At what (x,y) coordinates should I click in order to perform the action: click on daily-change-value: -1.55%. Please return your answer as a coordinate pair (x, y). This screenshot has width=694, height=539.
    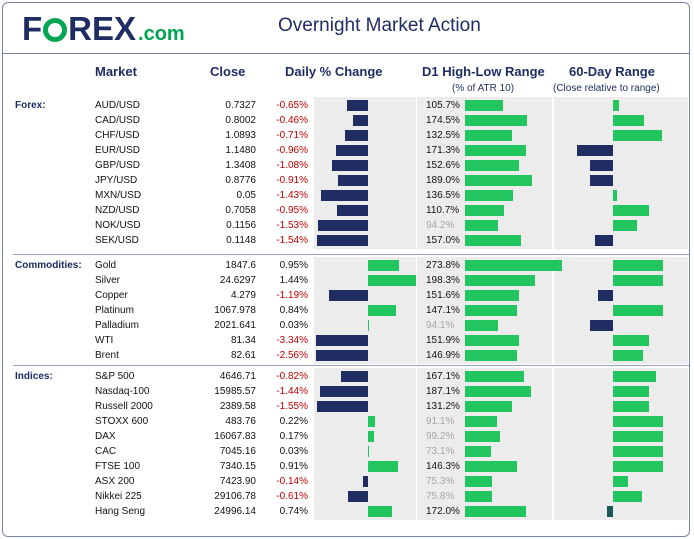
    Looking at the image, I should click on (292, 406).